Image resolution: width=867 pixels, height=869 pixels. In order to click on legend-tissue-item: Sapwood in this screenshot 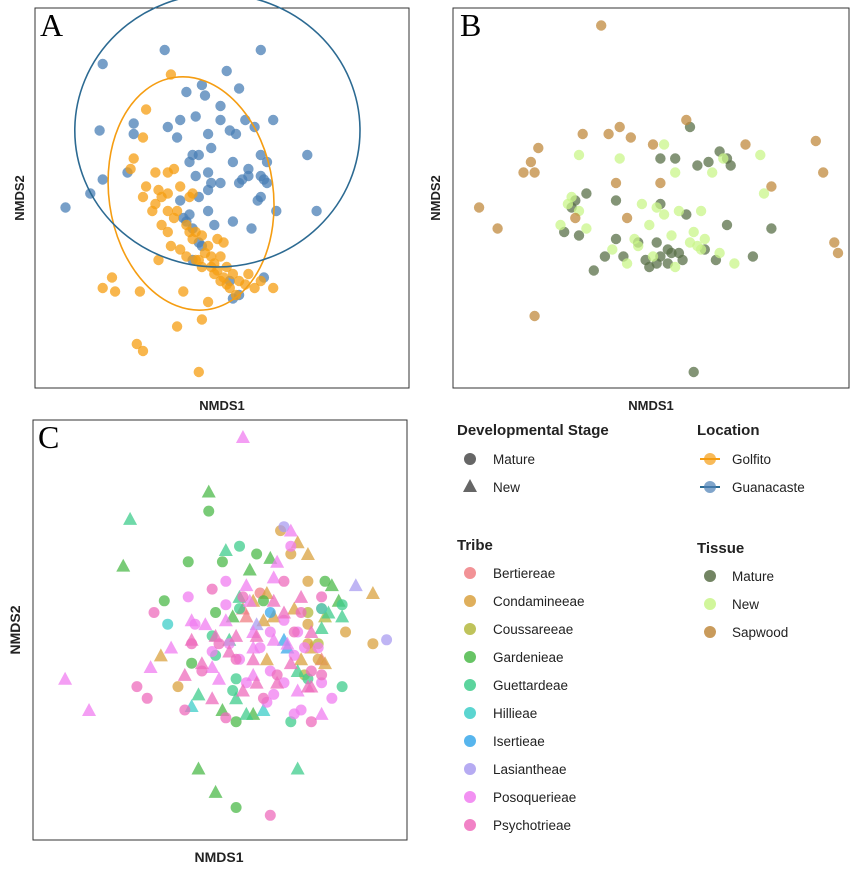, I will do `click(760, 632)`.